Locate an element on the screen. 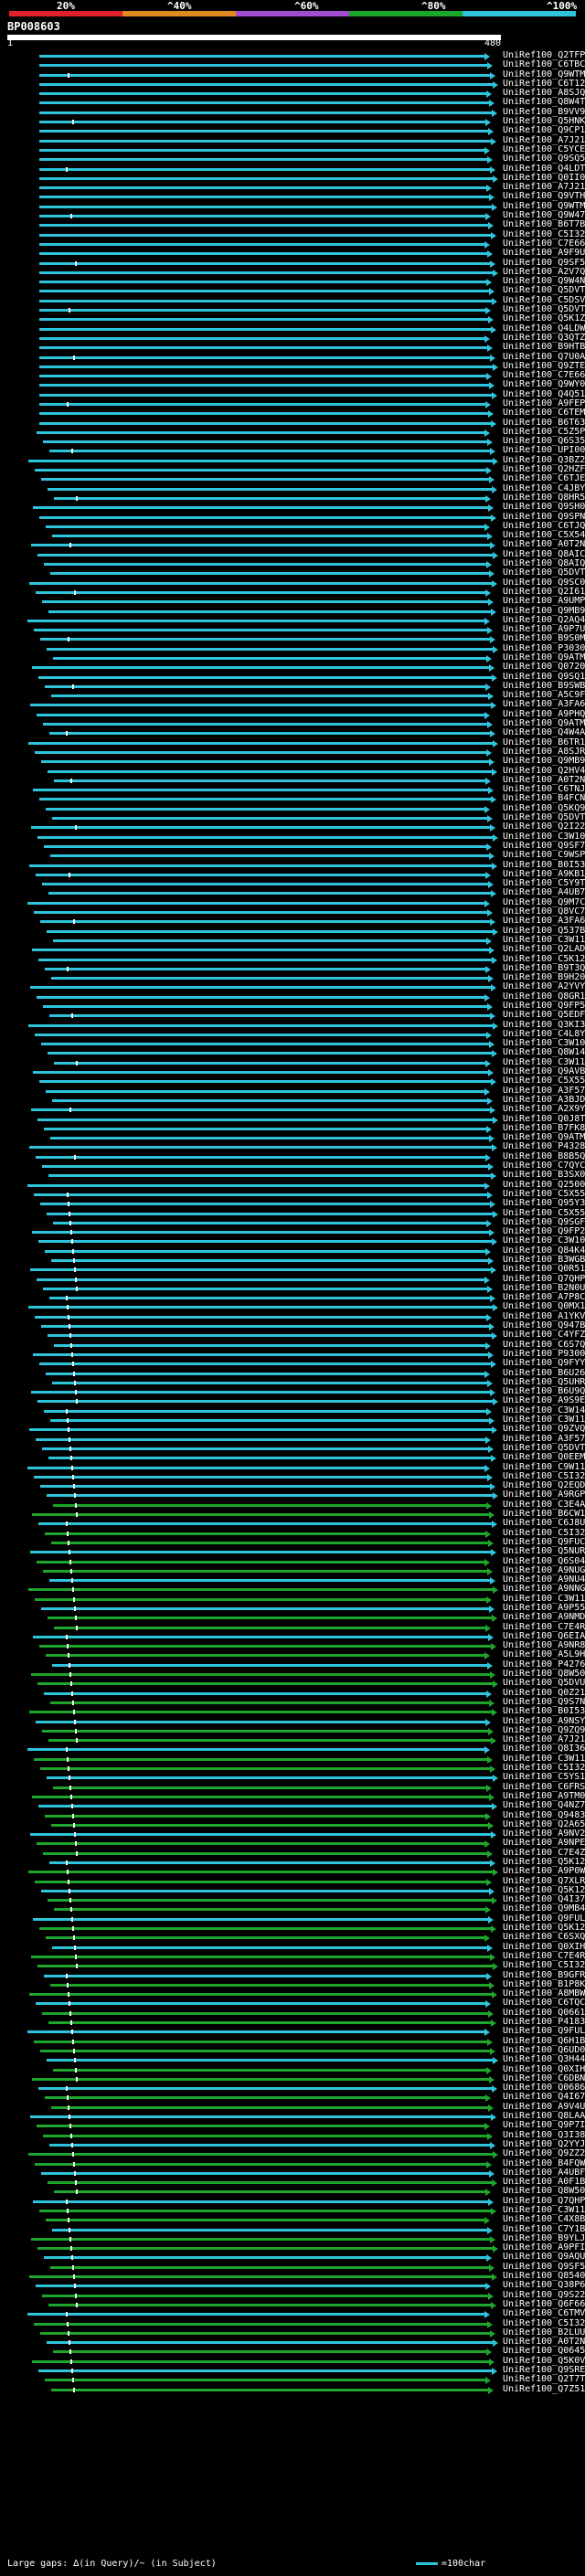 Image resolution: width=585 pixels, height=2576 pixels. hit-row: UniRef100_C4X8B9 is located at coordinates (293, 2219).